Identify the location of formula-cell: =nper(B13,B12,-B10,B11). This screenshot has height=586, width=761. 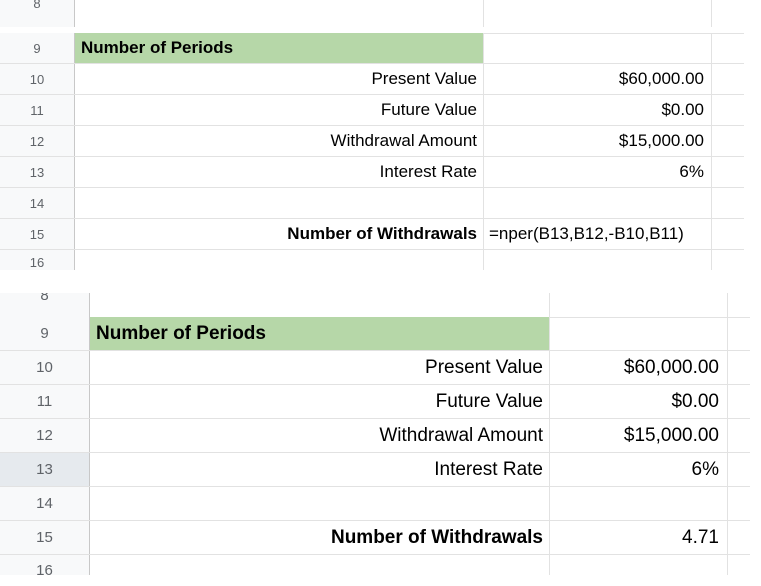
(598, 234).